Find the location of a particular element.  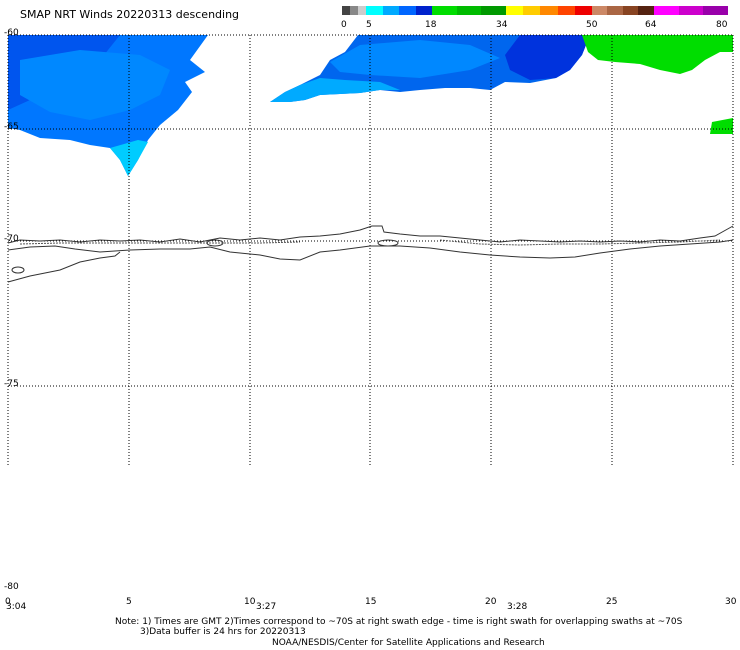

lat-label: -80 is located at coordinates (11, 587).